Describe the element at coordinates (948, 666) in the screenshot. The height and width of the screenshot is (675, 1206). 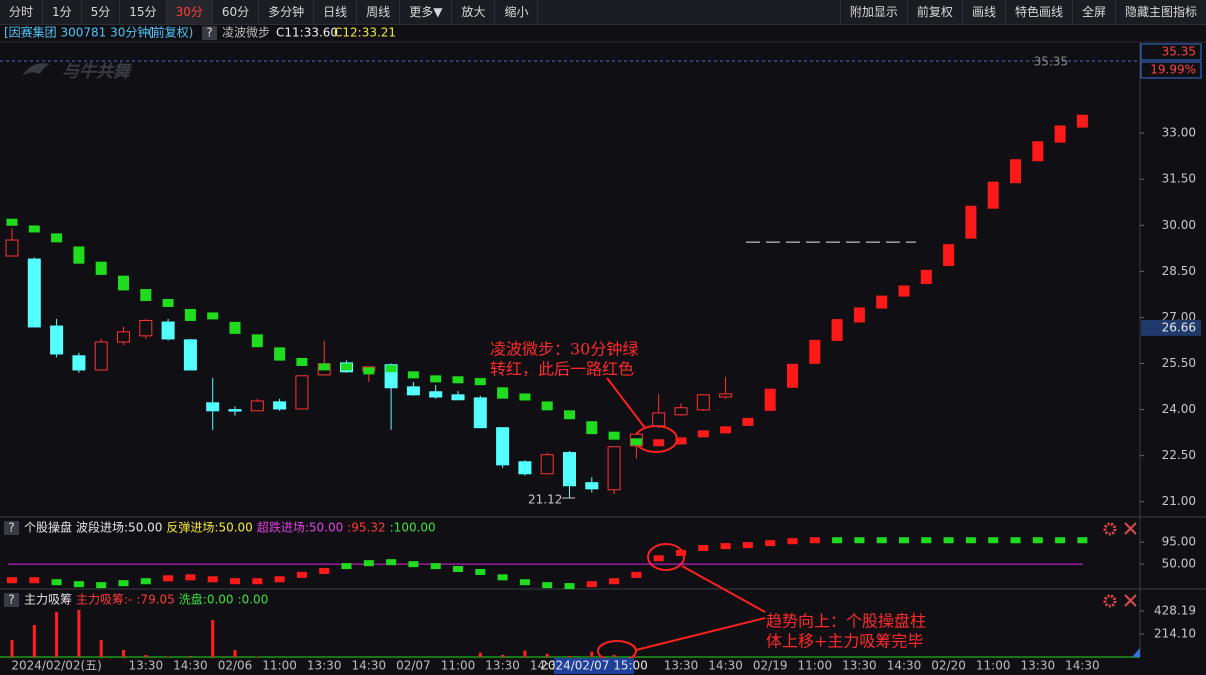
I see `x-tick-label: 02/20` at that location.